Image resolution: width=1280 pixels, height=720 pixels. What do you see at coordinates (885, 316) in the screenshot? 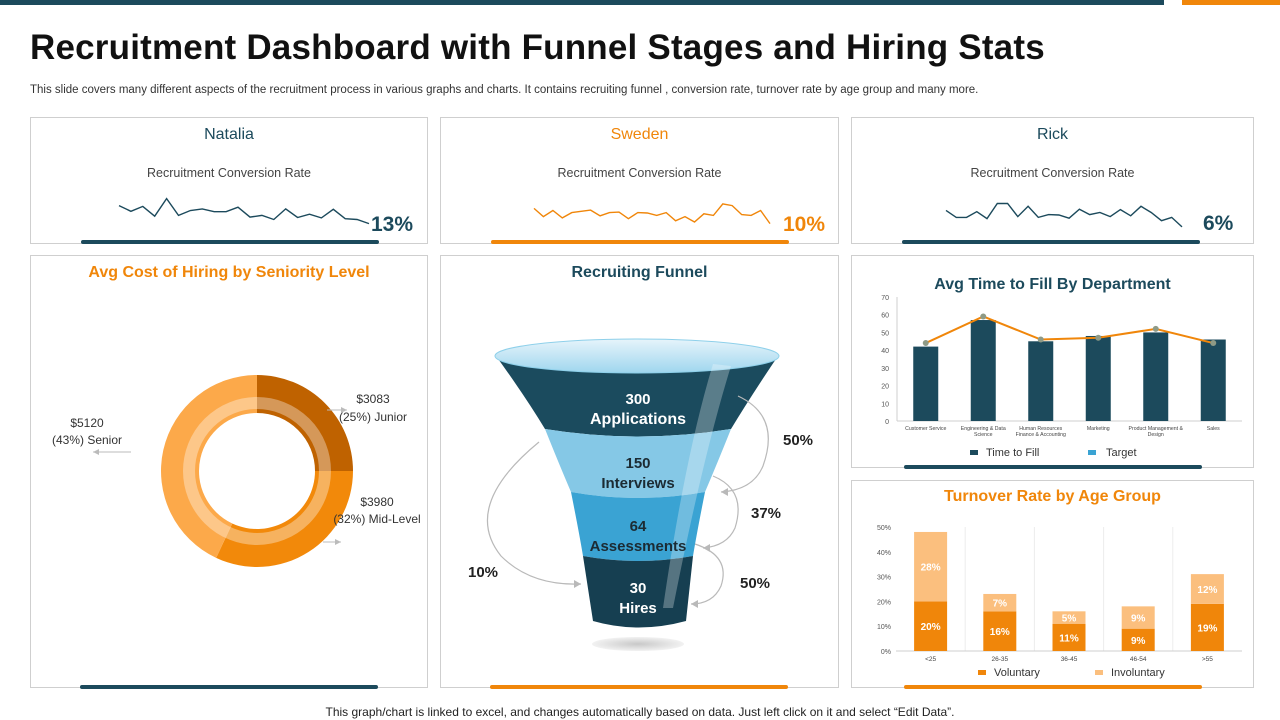
I see `y-tick-label: 60` at bounding box center [885, 316].